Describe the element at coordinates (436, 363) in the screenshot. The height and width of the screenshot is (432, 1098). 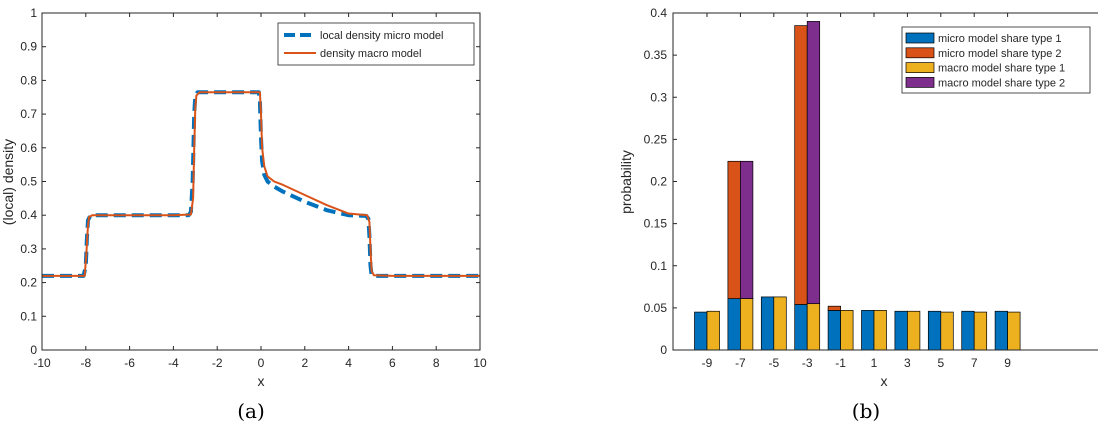
I see `panel-a-xtick-label: 8` at that location.